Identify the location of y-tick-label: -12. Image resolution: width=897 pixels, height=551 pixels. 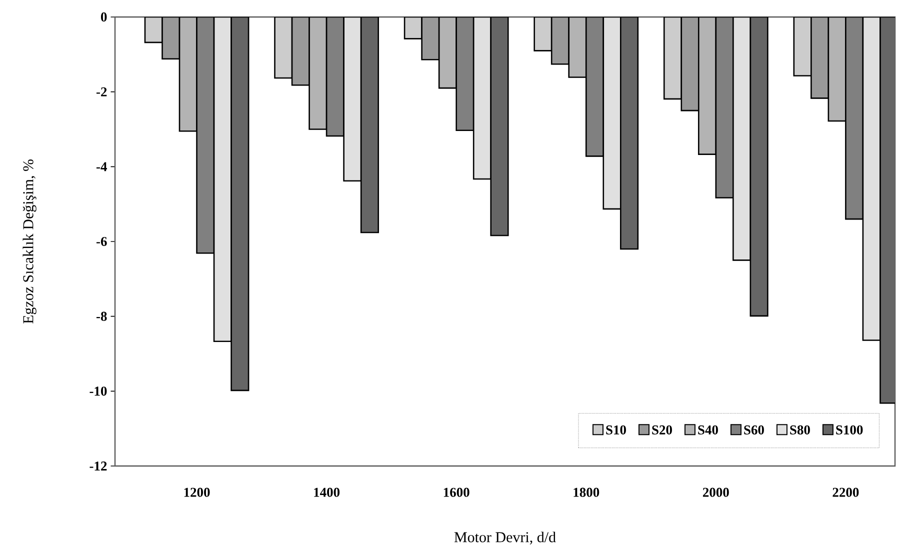
(98, 466).